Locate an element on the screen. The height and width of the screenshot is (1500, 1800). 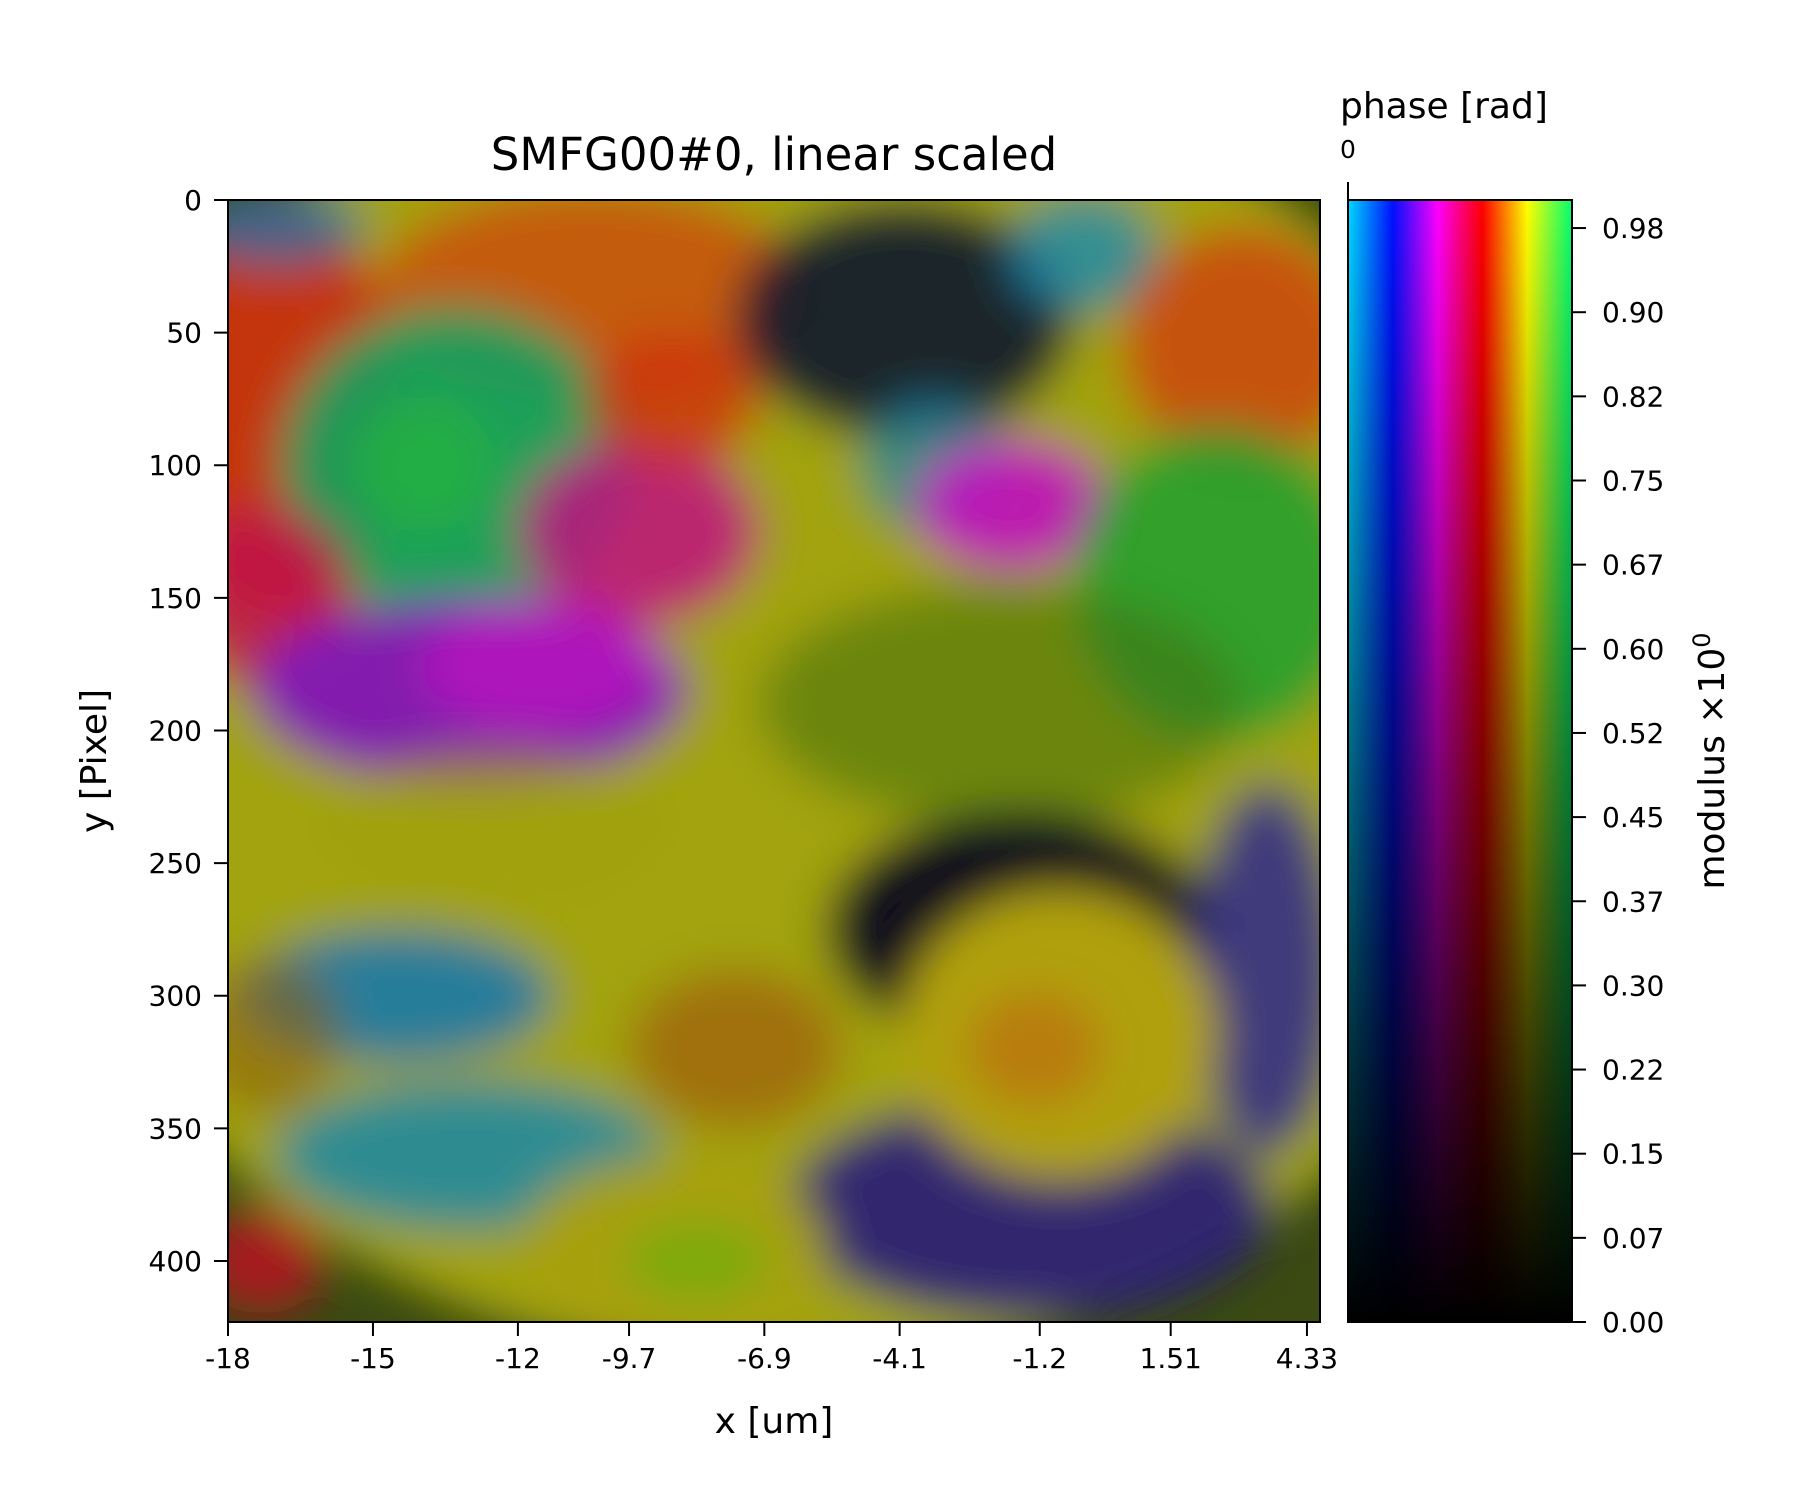
colorbar-tick-label: 0.15 is located at coordinates (1633, 1154).